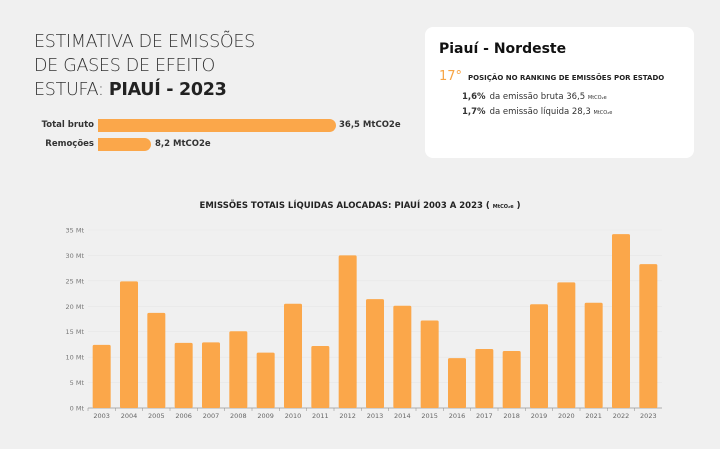 This screenshot has height=449, width=720. I want to click on x-tick-label: 2008, so click(238, 416).